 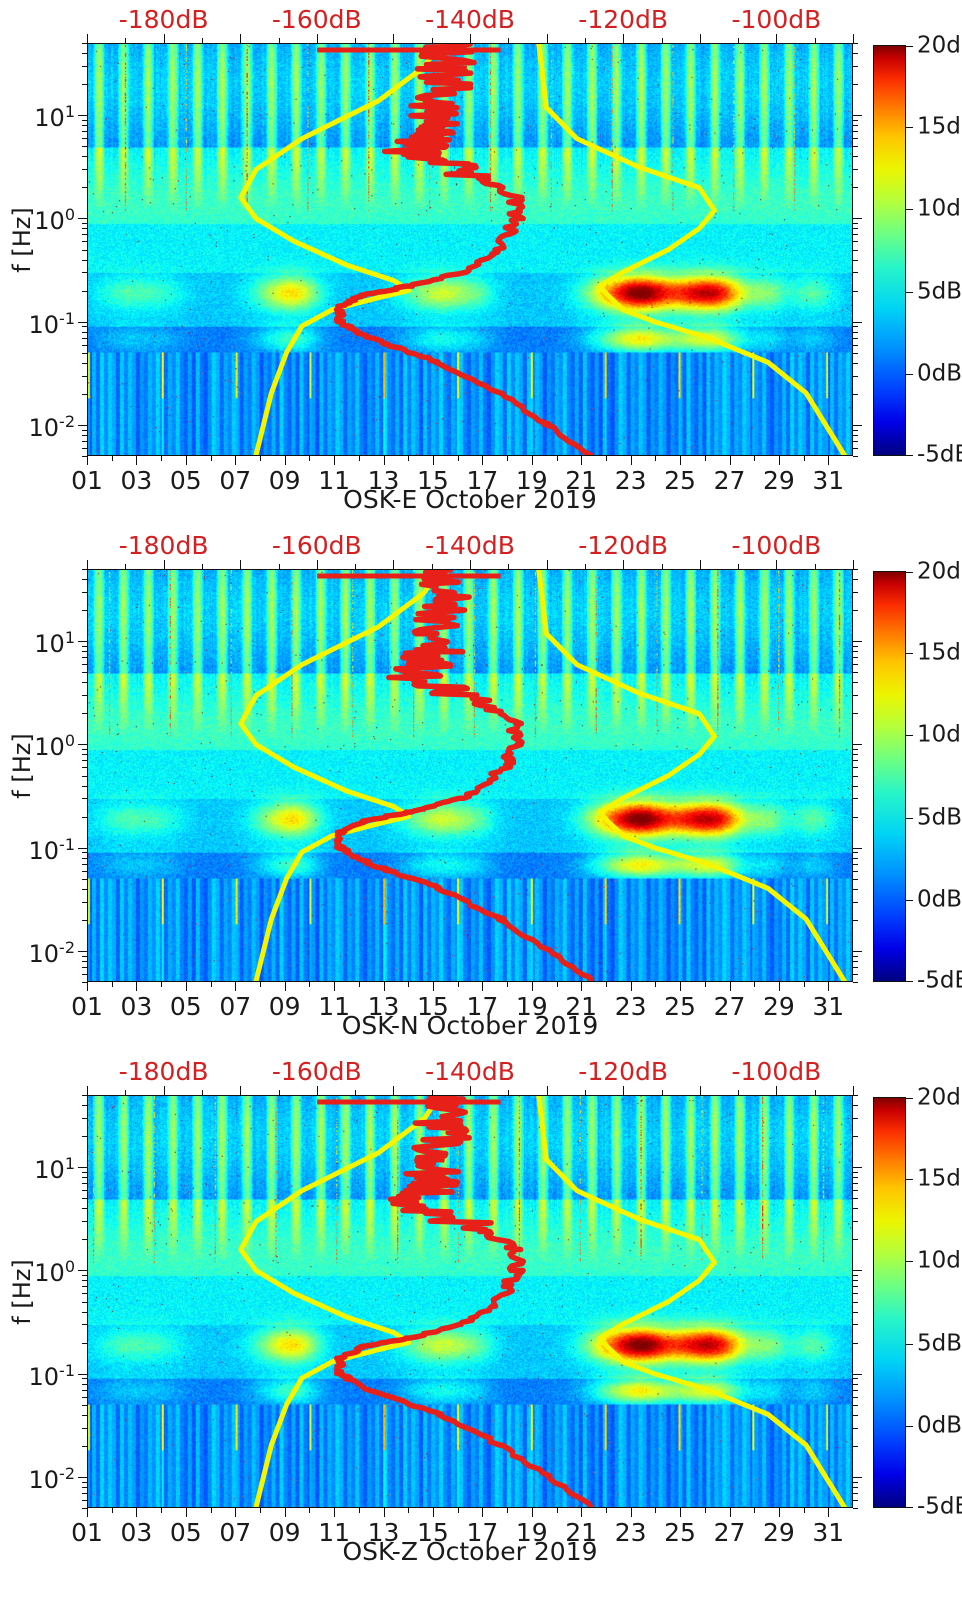 What do you see at coordinates (939, 1506) in the screenshot?
I see `colorbar-tick-label: -5dB` at bounding box center [939, 1506].